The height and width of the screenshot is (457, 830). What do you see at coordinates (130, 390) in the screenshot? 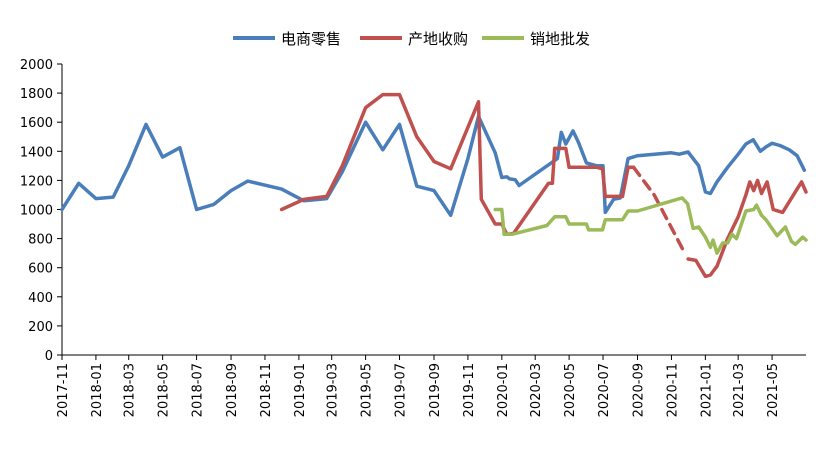
I see `x-tick-label: 2018-03` at bounding box center [130, 390].